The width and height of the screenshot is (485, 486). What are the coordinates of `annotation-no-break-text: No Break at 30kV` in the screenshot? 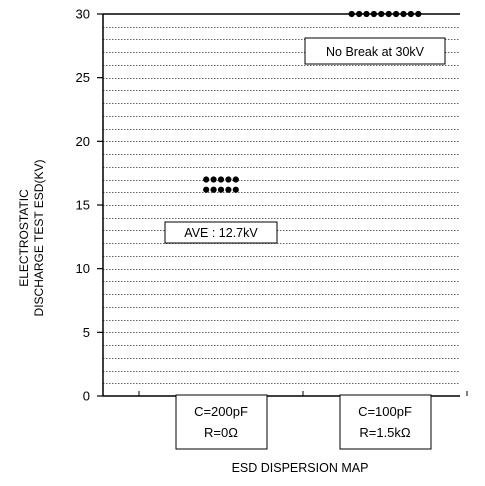 It's located at (375, 52).